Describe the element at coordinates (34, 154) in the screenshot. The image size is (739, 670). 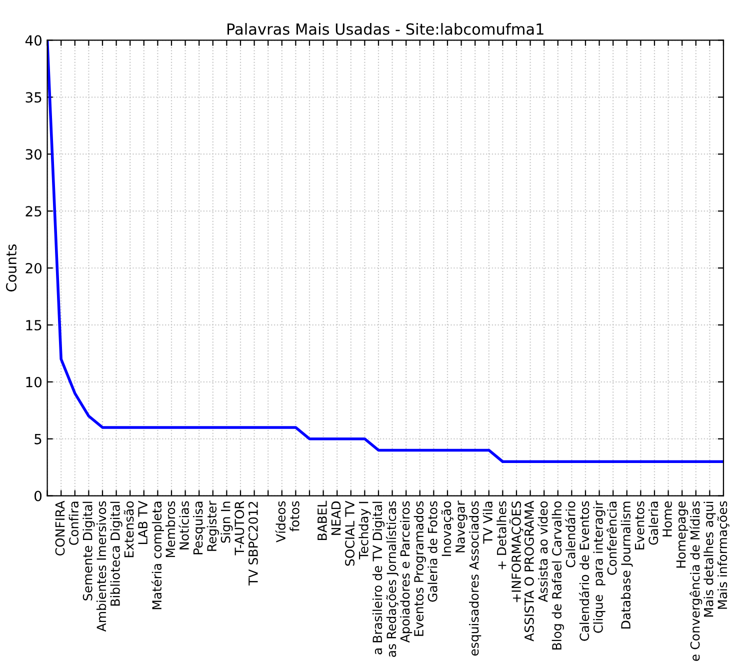
I see `y-tick-label: 30` at that location.